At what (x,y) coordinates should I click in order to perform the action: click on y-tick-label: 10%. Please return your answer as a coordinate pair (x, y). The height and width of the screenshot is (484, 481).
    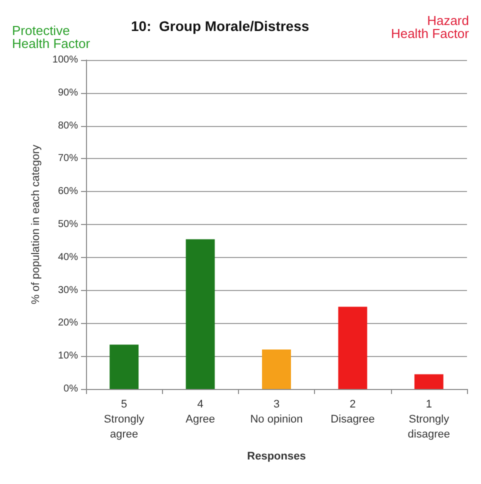
    Looking at the image, I should click on (68, 356).